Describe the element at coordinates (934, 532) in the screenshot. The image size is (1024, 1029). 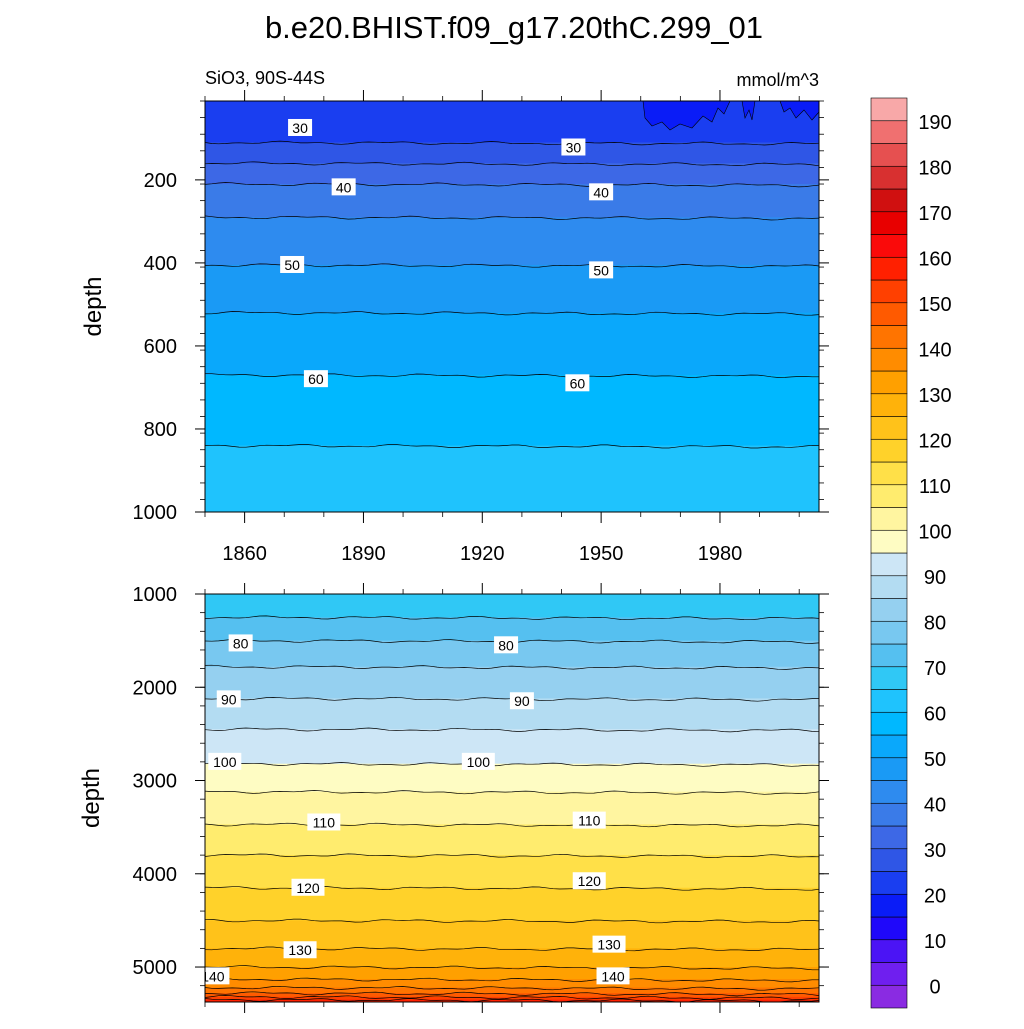
I see `colorbar-tick-label: 100` at that location.